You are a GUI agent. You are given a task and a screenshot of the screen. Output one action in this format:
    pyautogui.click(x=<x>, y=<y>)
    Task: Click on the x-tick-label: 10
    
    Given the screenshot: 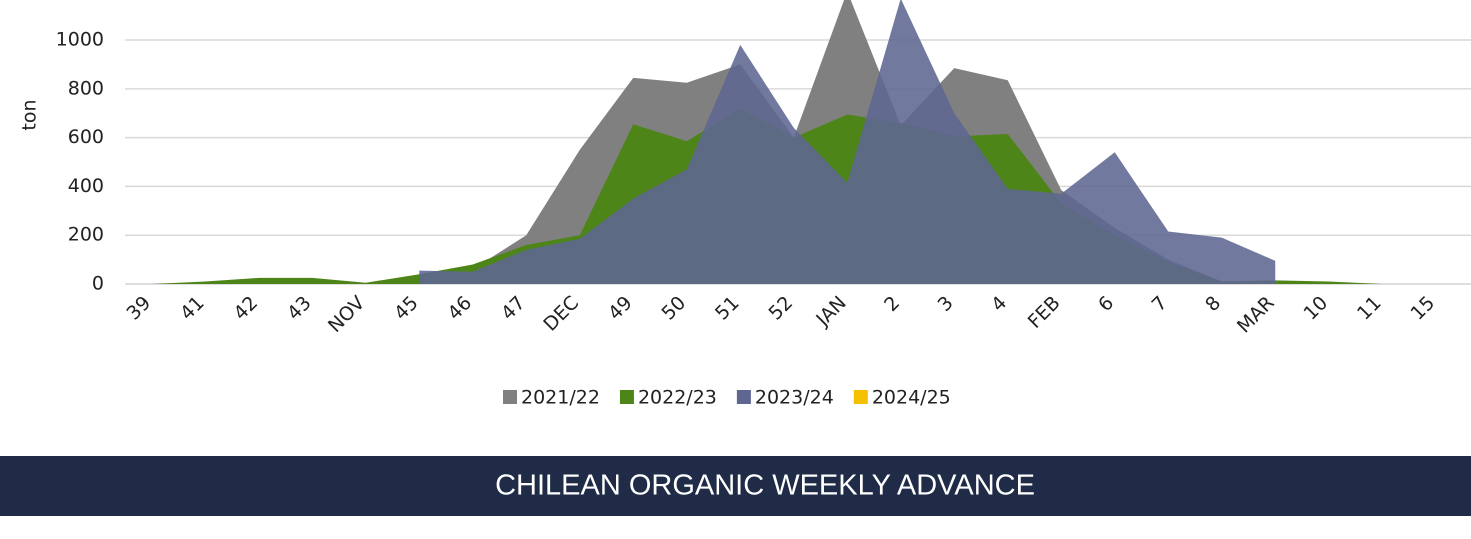 What is the action you would take?
    pyautogui.click(x=1316, y=308)
    